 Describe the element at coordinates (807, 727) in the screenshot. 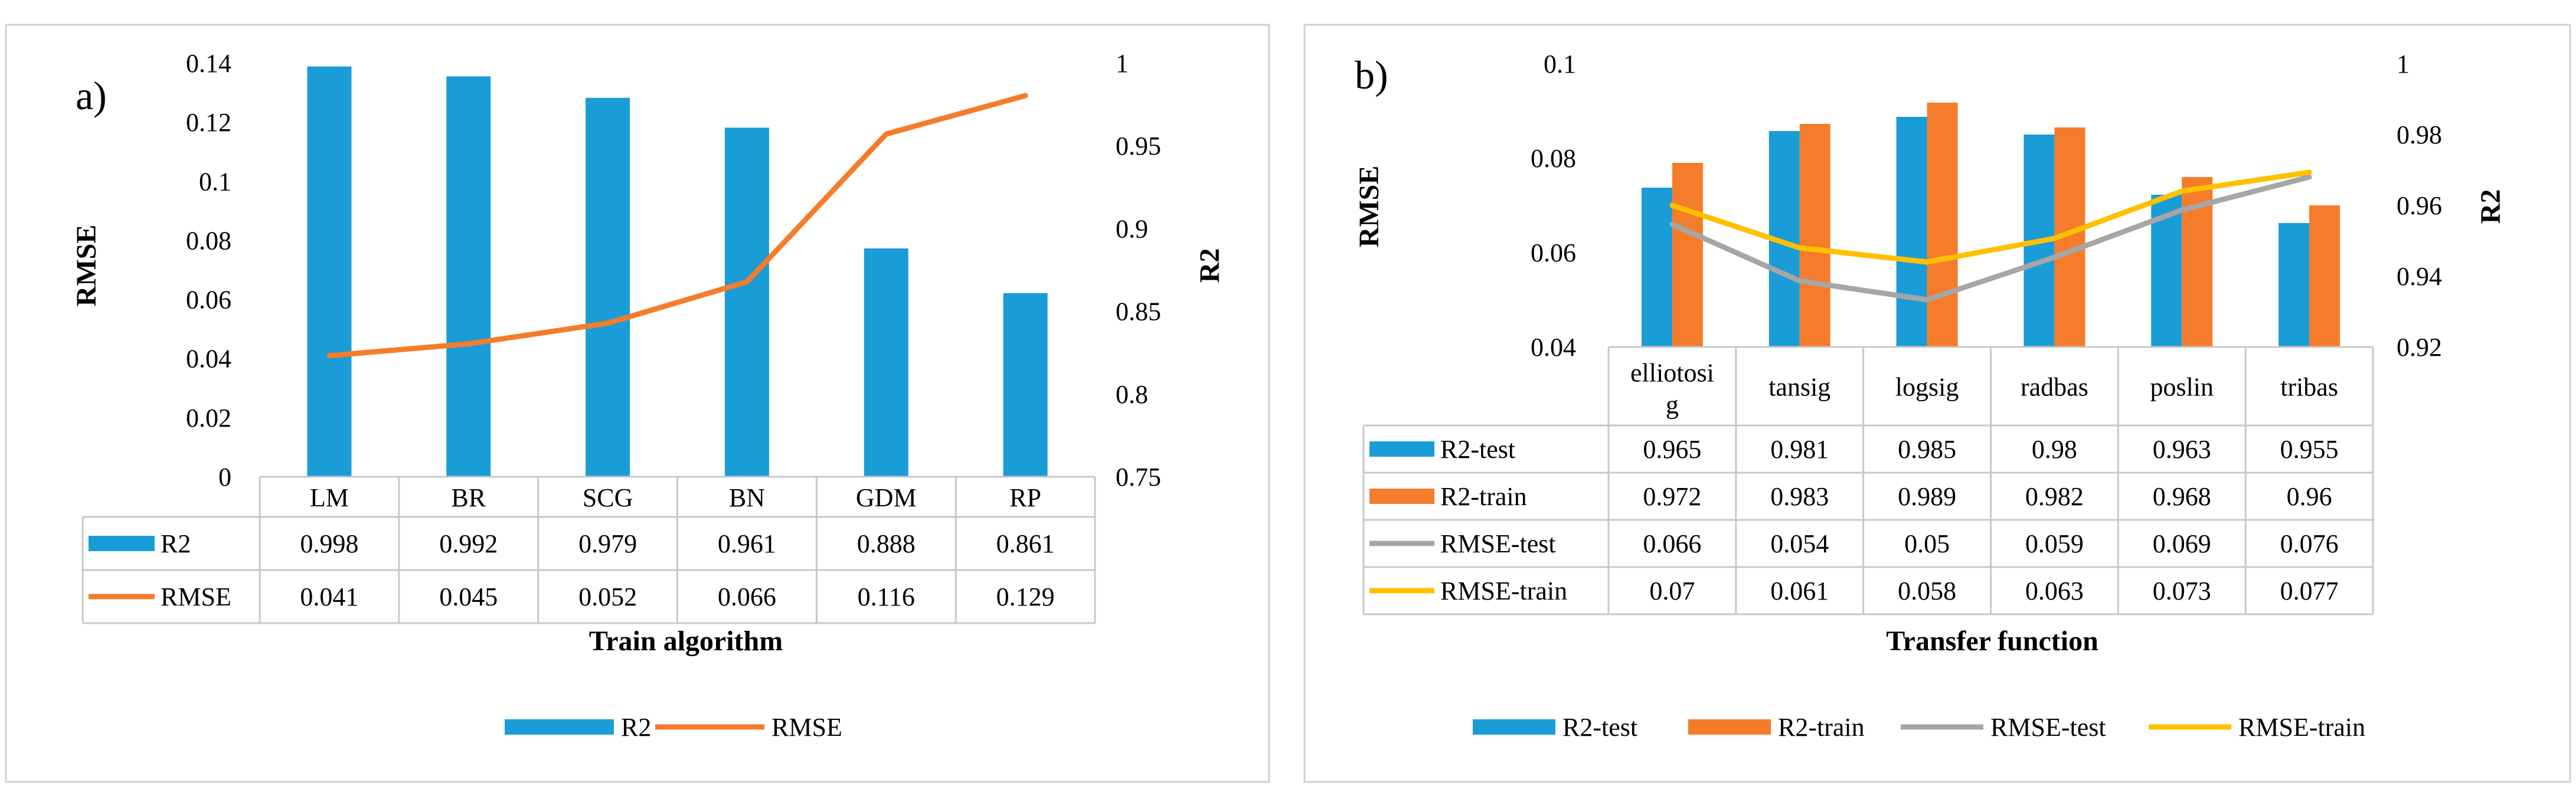

I see `legend-label-RMSE: RMSE` at that location.